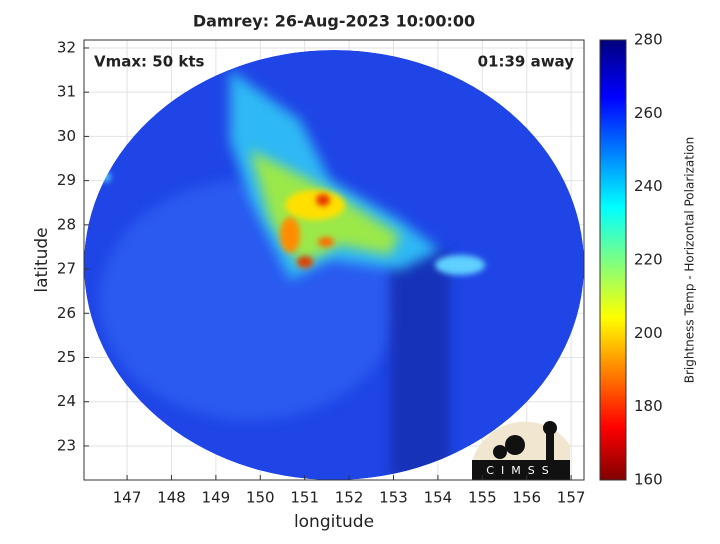 The height and width of the screenshot is (544, 720). What do you see at coordinates (571, 498) in the screenshot?
I see `x-tick-label: 157` at bounding box center [571, 498].